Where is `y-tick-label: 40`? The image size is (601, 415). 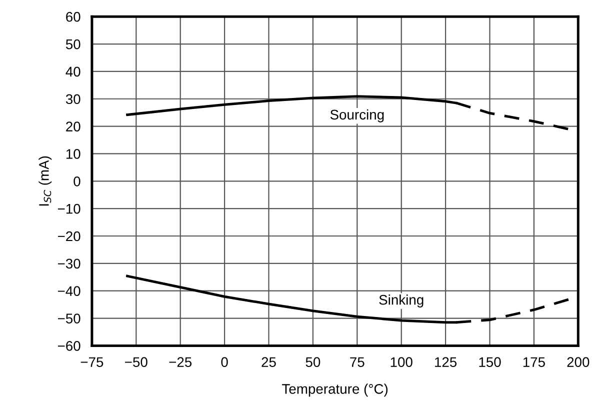
y-tick-label: 40 is located at coordinates (73, 71).